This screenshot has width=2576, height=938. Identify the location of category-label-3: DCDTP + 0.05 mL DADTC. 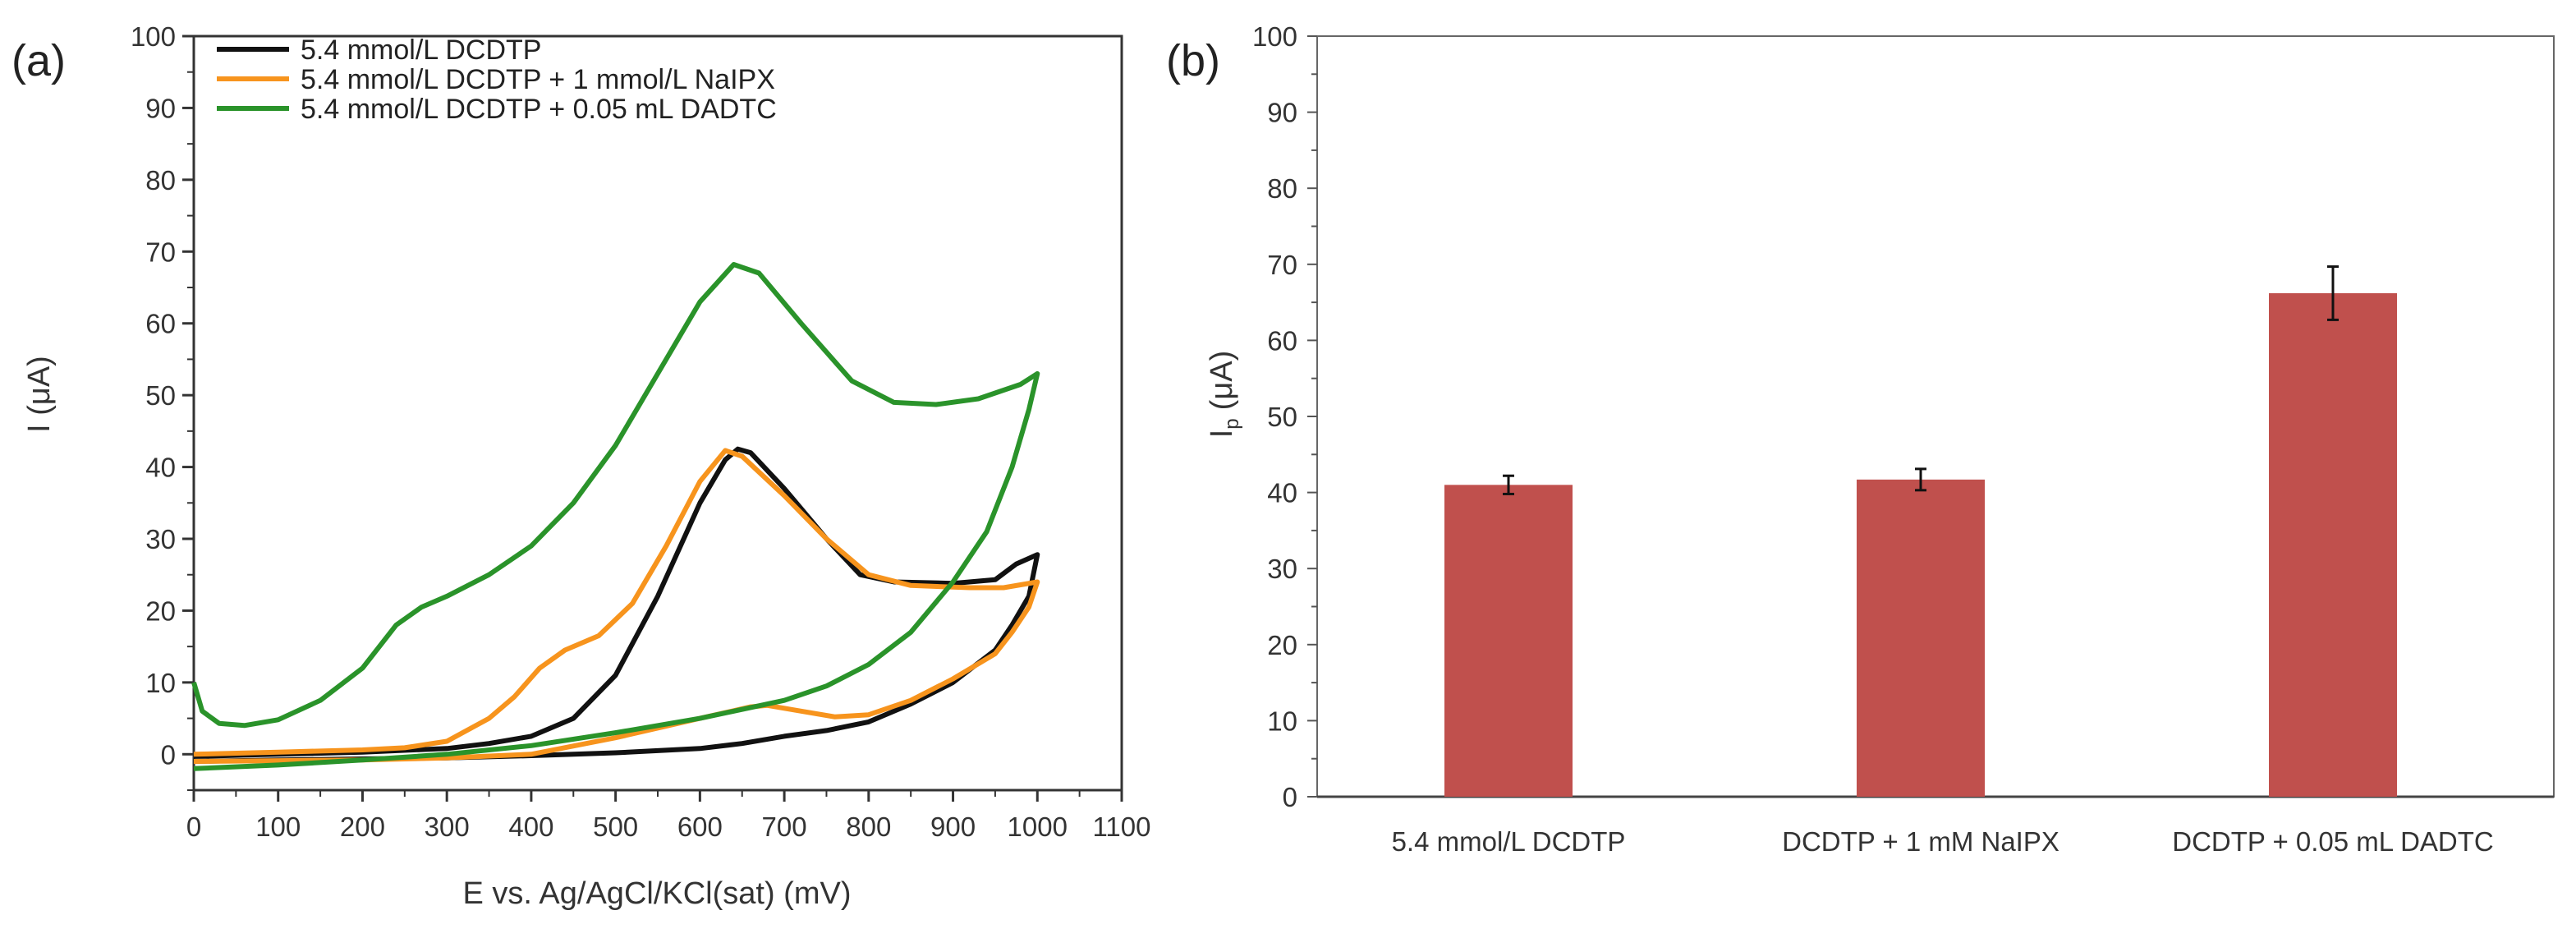
(2333, 841).